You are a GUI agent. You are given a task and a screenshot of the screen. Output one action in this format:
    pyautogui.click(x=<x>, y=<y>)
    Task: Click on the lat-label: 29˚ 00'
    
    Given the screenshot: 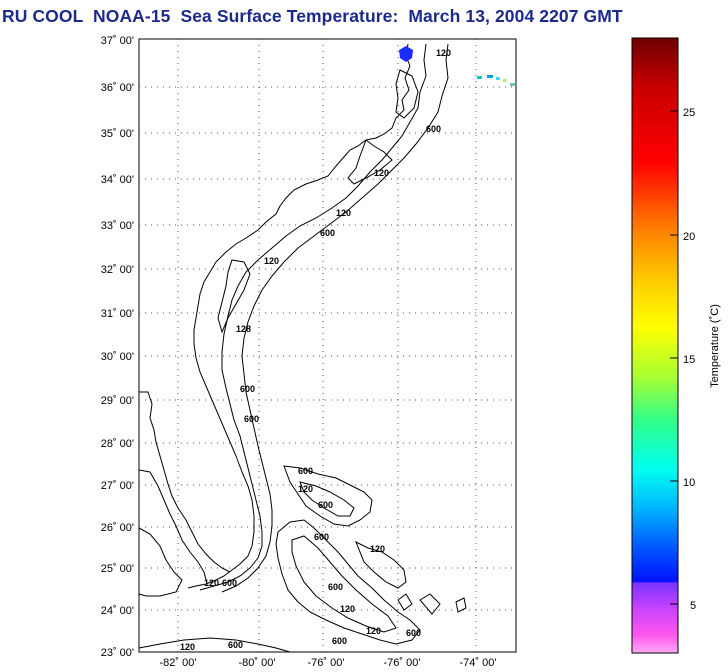 What is the action you would take?
    pyautogui.click(x=117, y=401)
    